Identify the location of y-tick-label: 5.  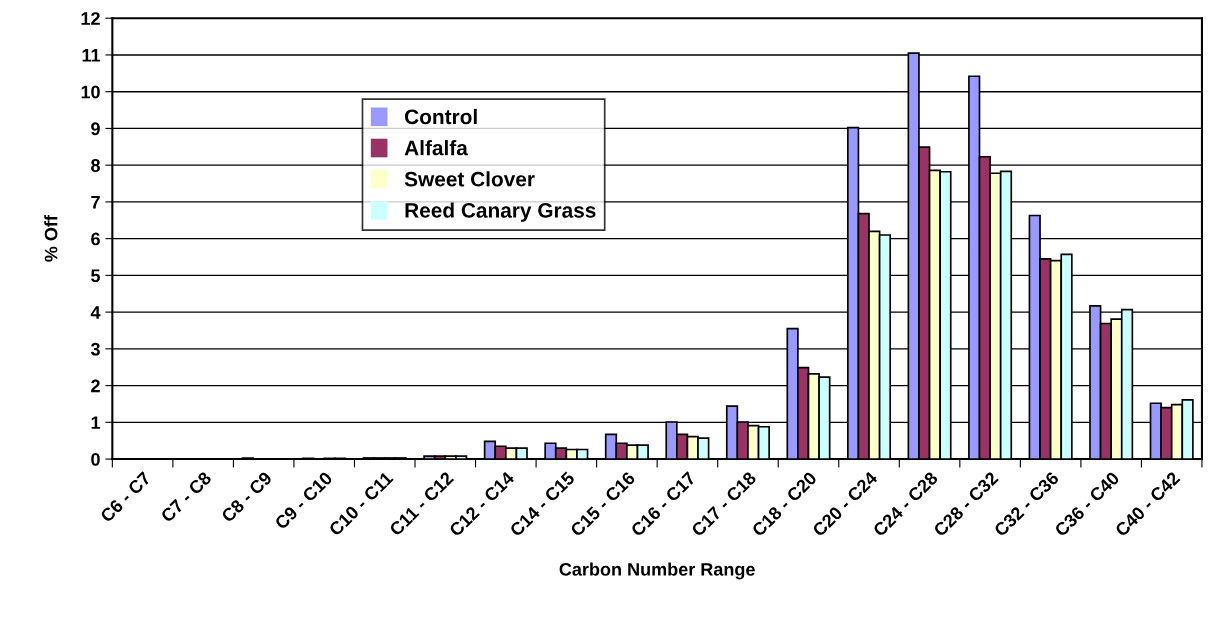
(96, 276).